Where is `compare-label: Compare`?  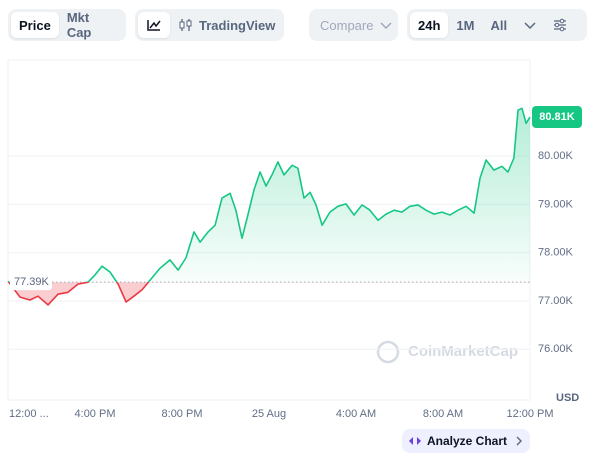 compare-label: Compare is located at coordinates (347, 25).